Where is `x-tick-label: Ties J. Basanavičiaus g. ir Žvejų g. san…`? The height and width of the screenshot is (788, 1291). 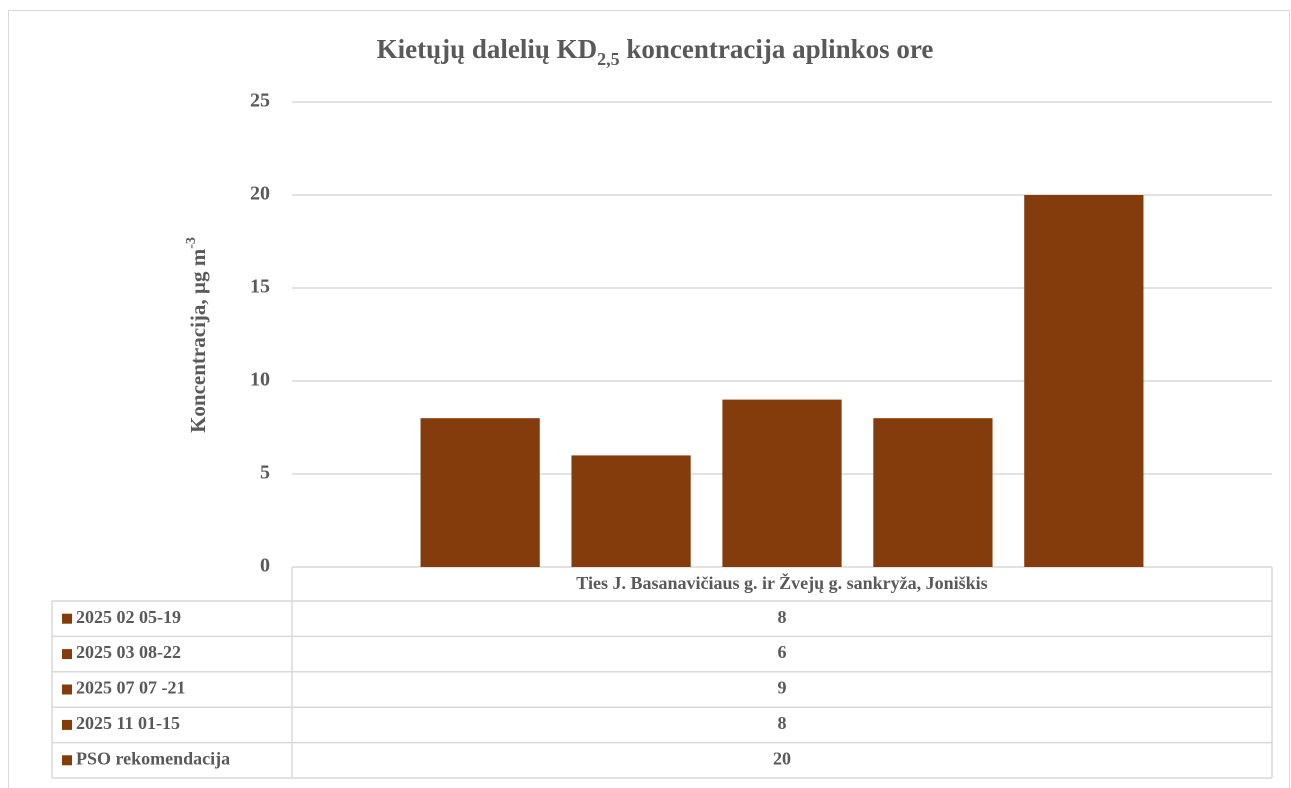 x-tick-label: Ties J. Basanavičiaus g. ir Žvejų g. san… is located at coordinates (781, 582).